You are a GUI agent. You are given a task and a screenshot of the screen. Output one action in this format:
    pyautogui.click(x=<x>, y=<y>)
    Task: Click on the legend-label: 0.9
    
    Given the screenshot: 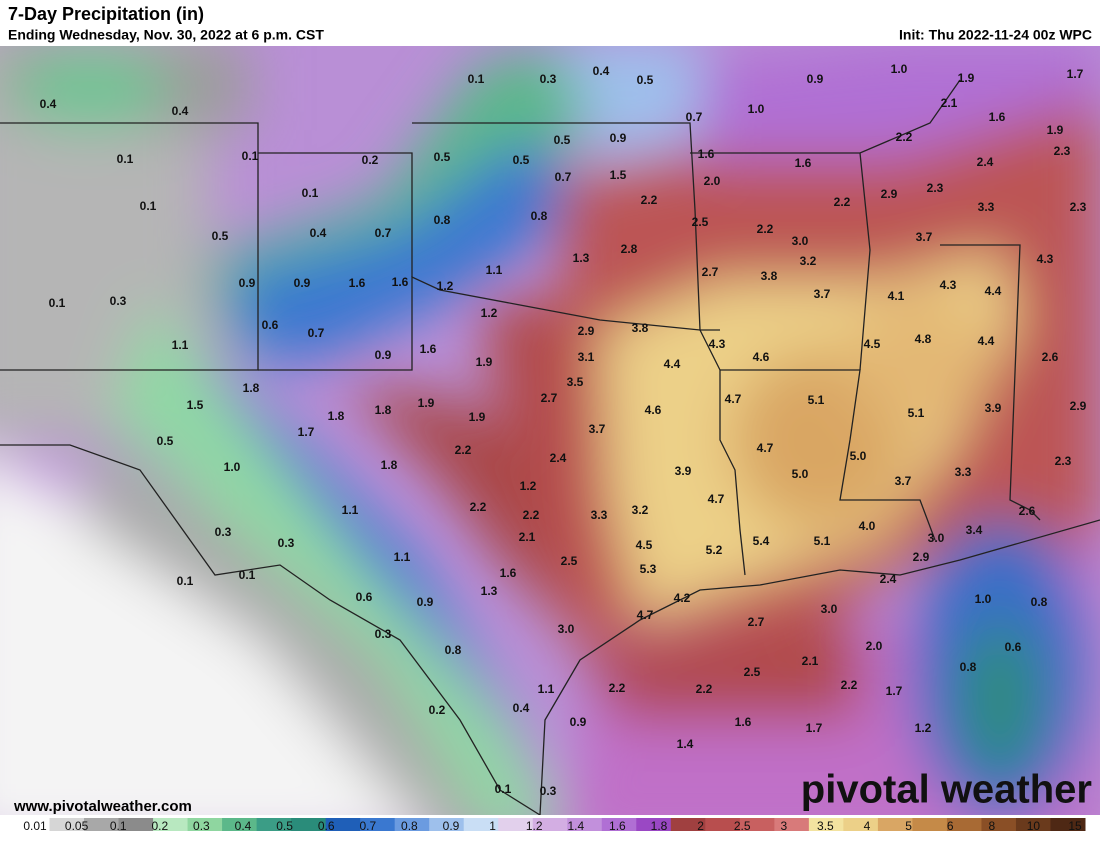 What is the action you would take?
    pyautogui.click(x=451, y=826)
    